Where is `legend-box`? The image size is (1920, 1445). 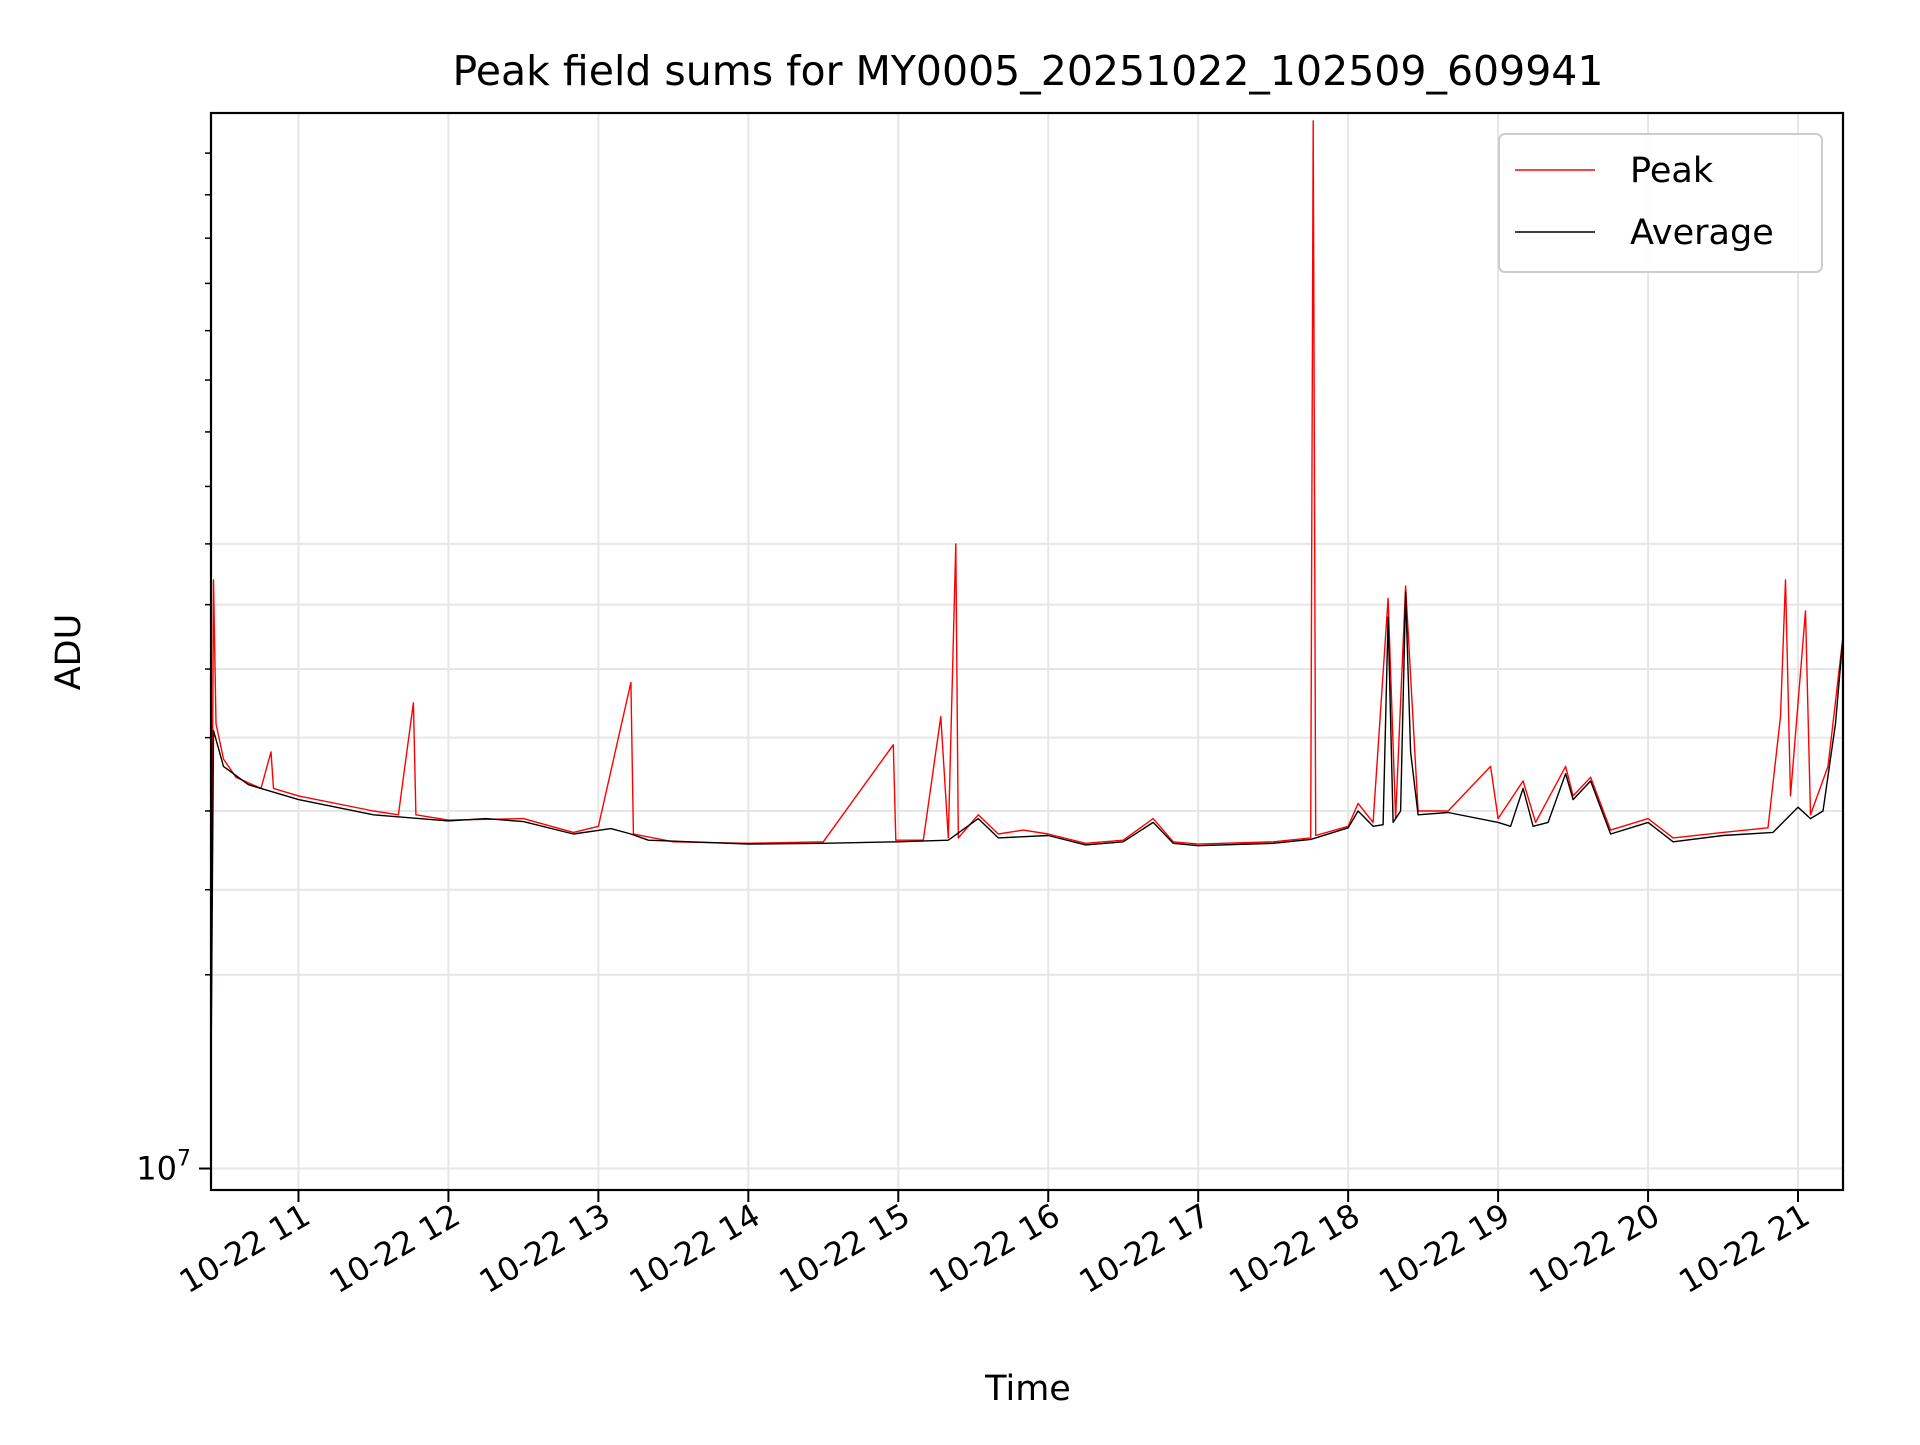
legend-box is located at coordinates (1660, 203).